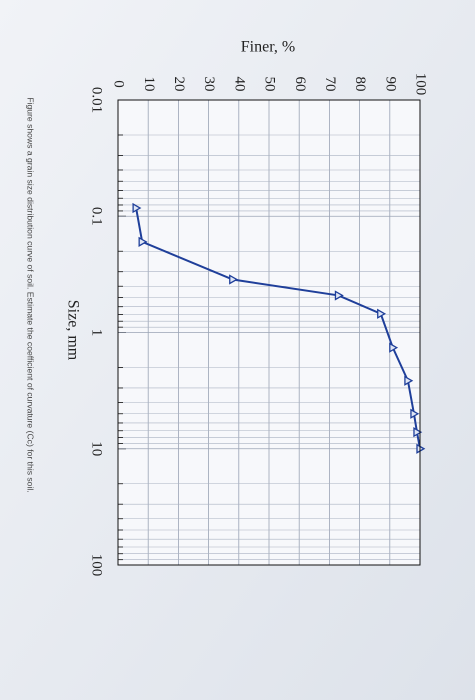 Image resolution: width=475 pixels, height=700 pixels. I want to click on y-tick-label: 60, so click(300, 84).